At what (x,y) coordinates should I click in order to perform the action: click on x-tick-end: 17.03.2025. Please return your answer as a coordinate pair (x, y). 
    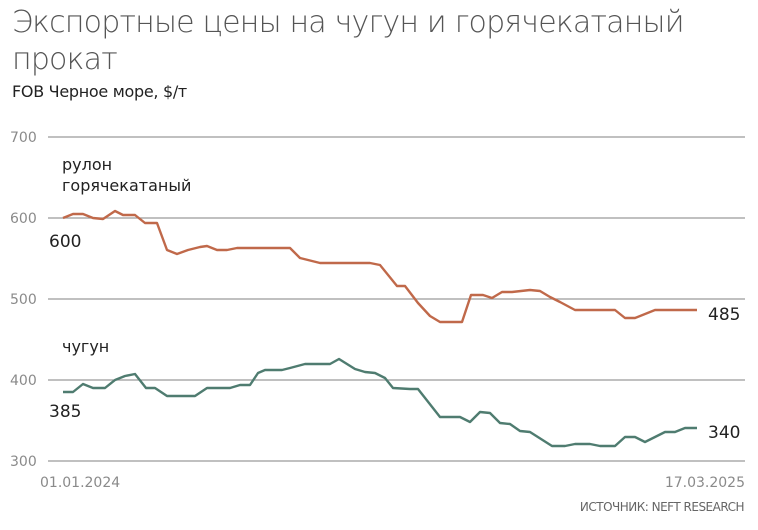
    Looking at the image, I should click on (705, 483).